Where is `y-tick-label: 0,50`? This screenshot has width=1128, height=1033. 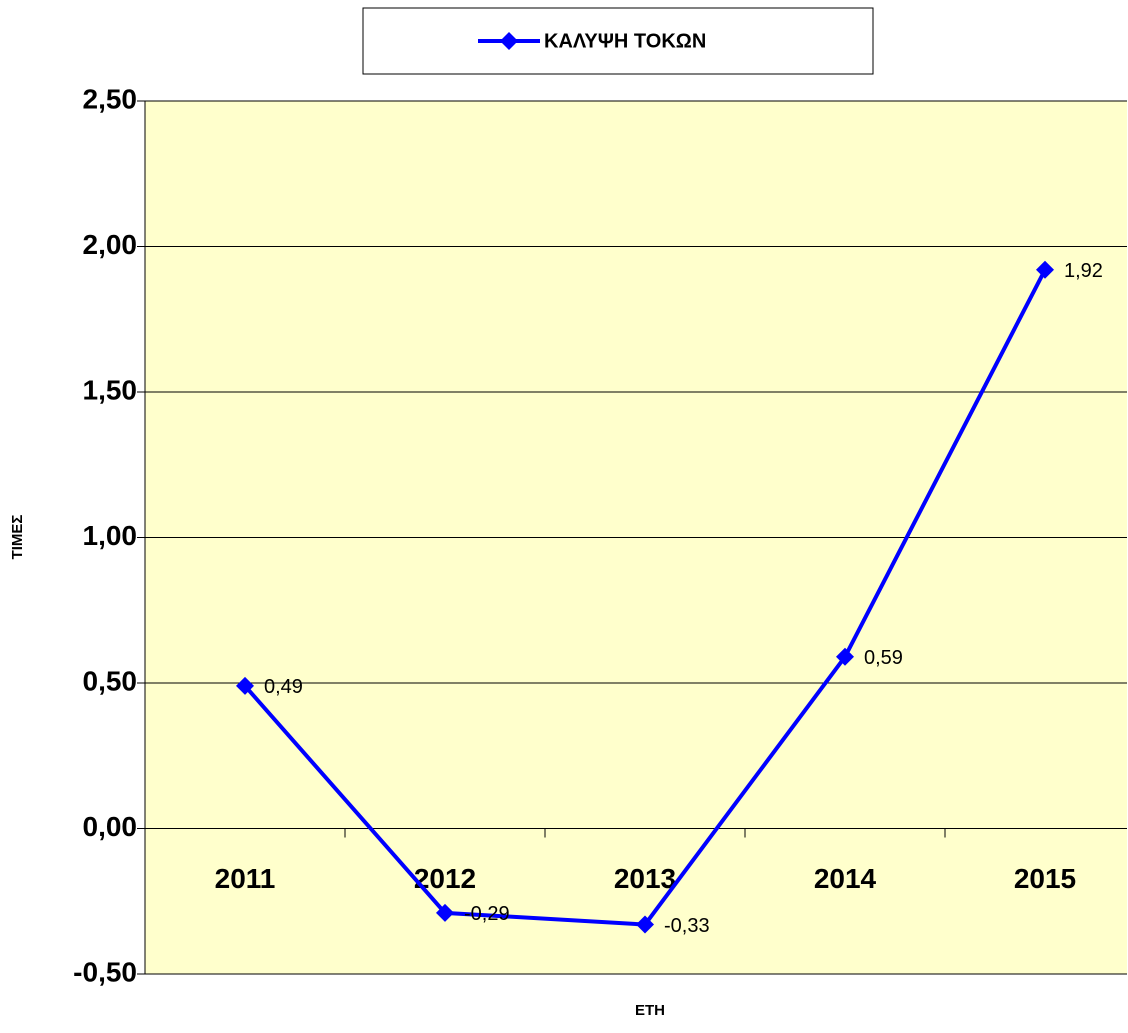 y-tick-label: 0,50 is located at coordinates (110, 680).